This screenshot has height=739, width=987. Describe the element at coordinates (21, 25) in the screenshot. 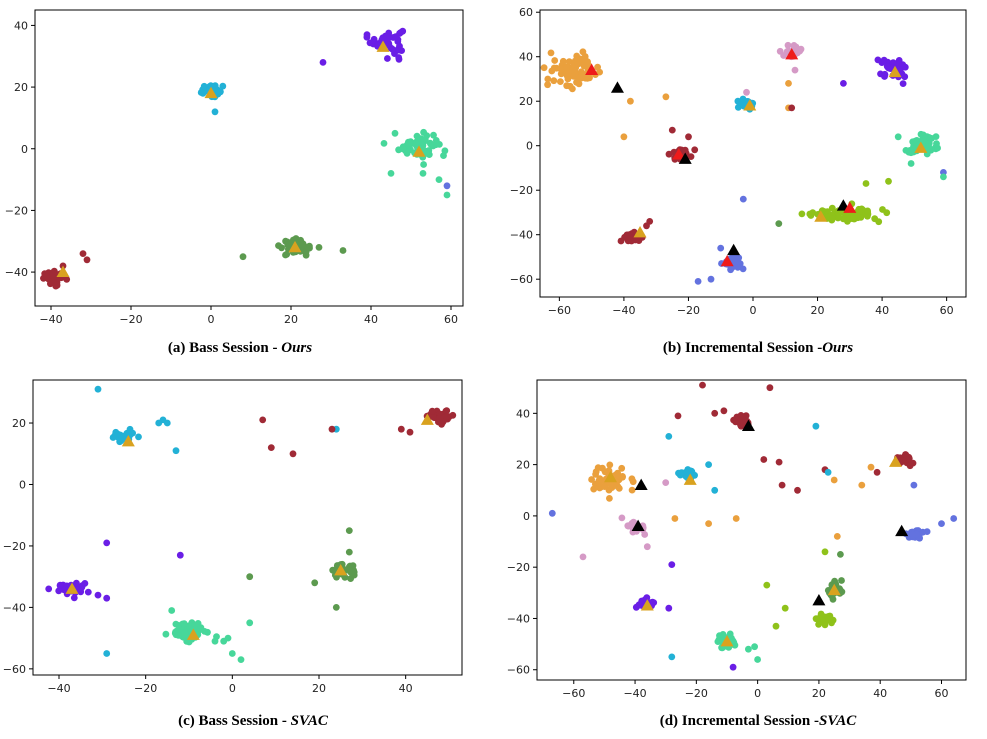

I see `y-tick-label: 40` at that location.